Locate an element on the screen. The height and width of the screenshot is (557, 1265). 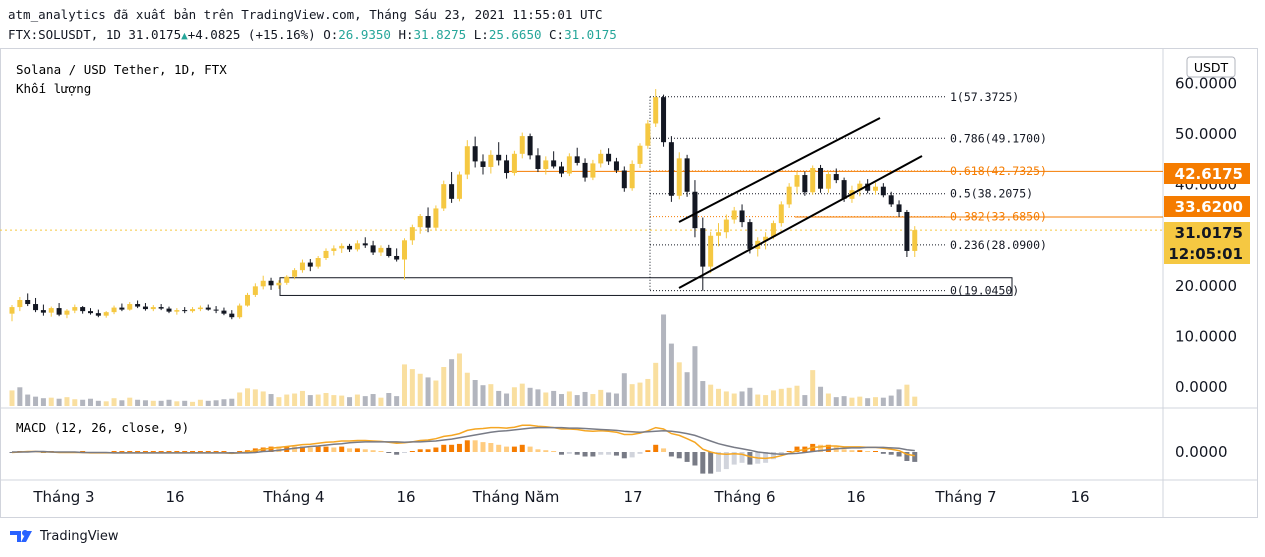
legend-macd: MACD (12, 26, close, 9) is located at coordinates (102, 427).